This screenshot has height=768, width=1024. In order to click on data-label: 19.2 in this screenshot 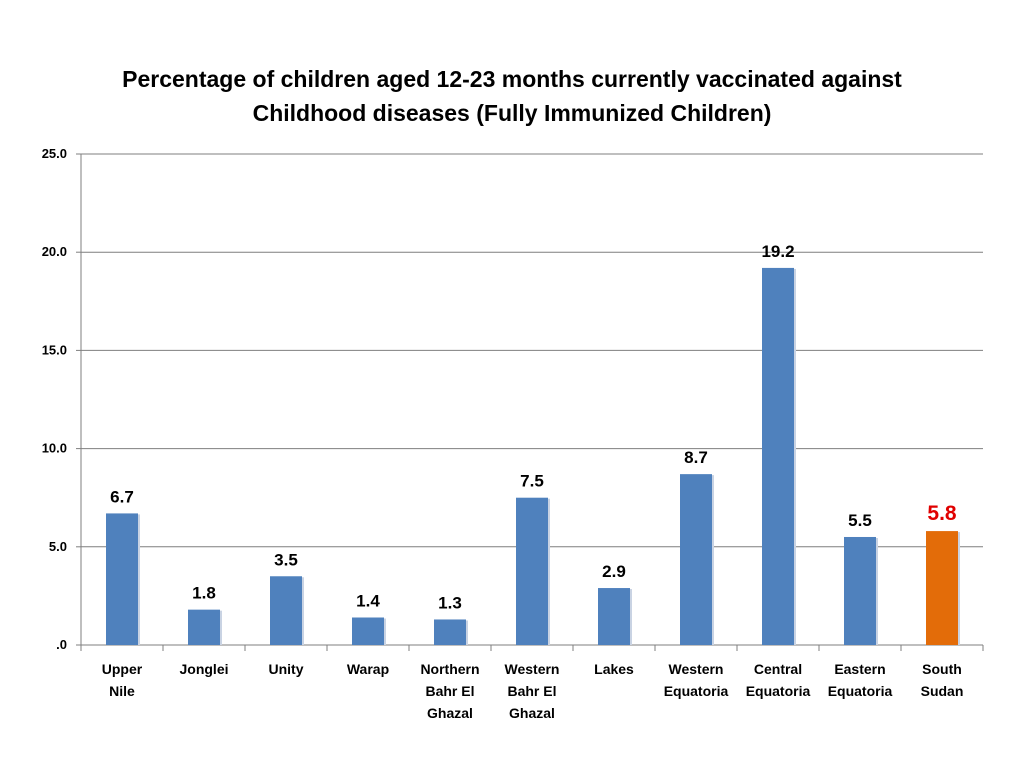, I will do `click(777, 251)`.